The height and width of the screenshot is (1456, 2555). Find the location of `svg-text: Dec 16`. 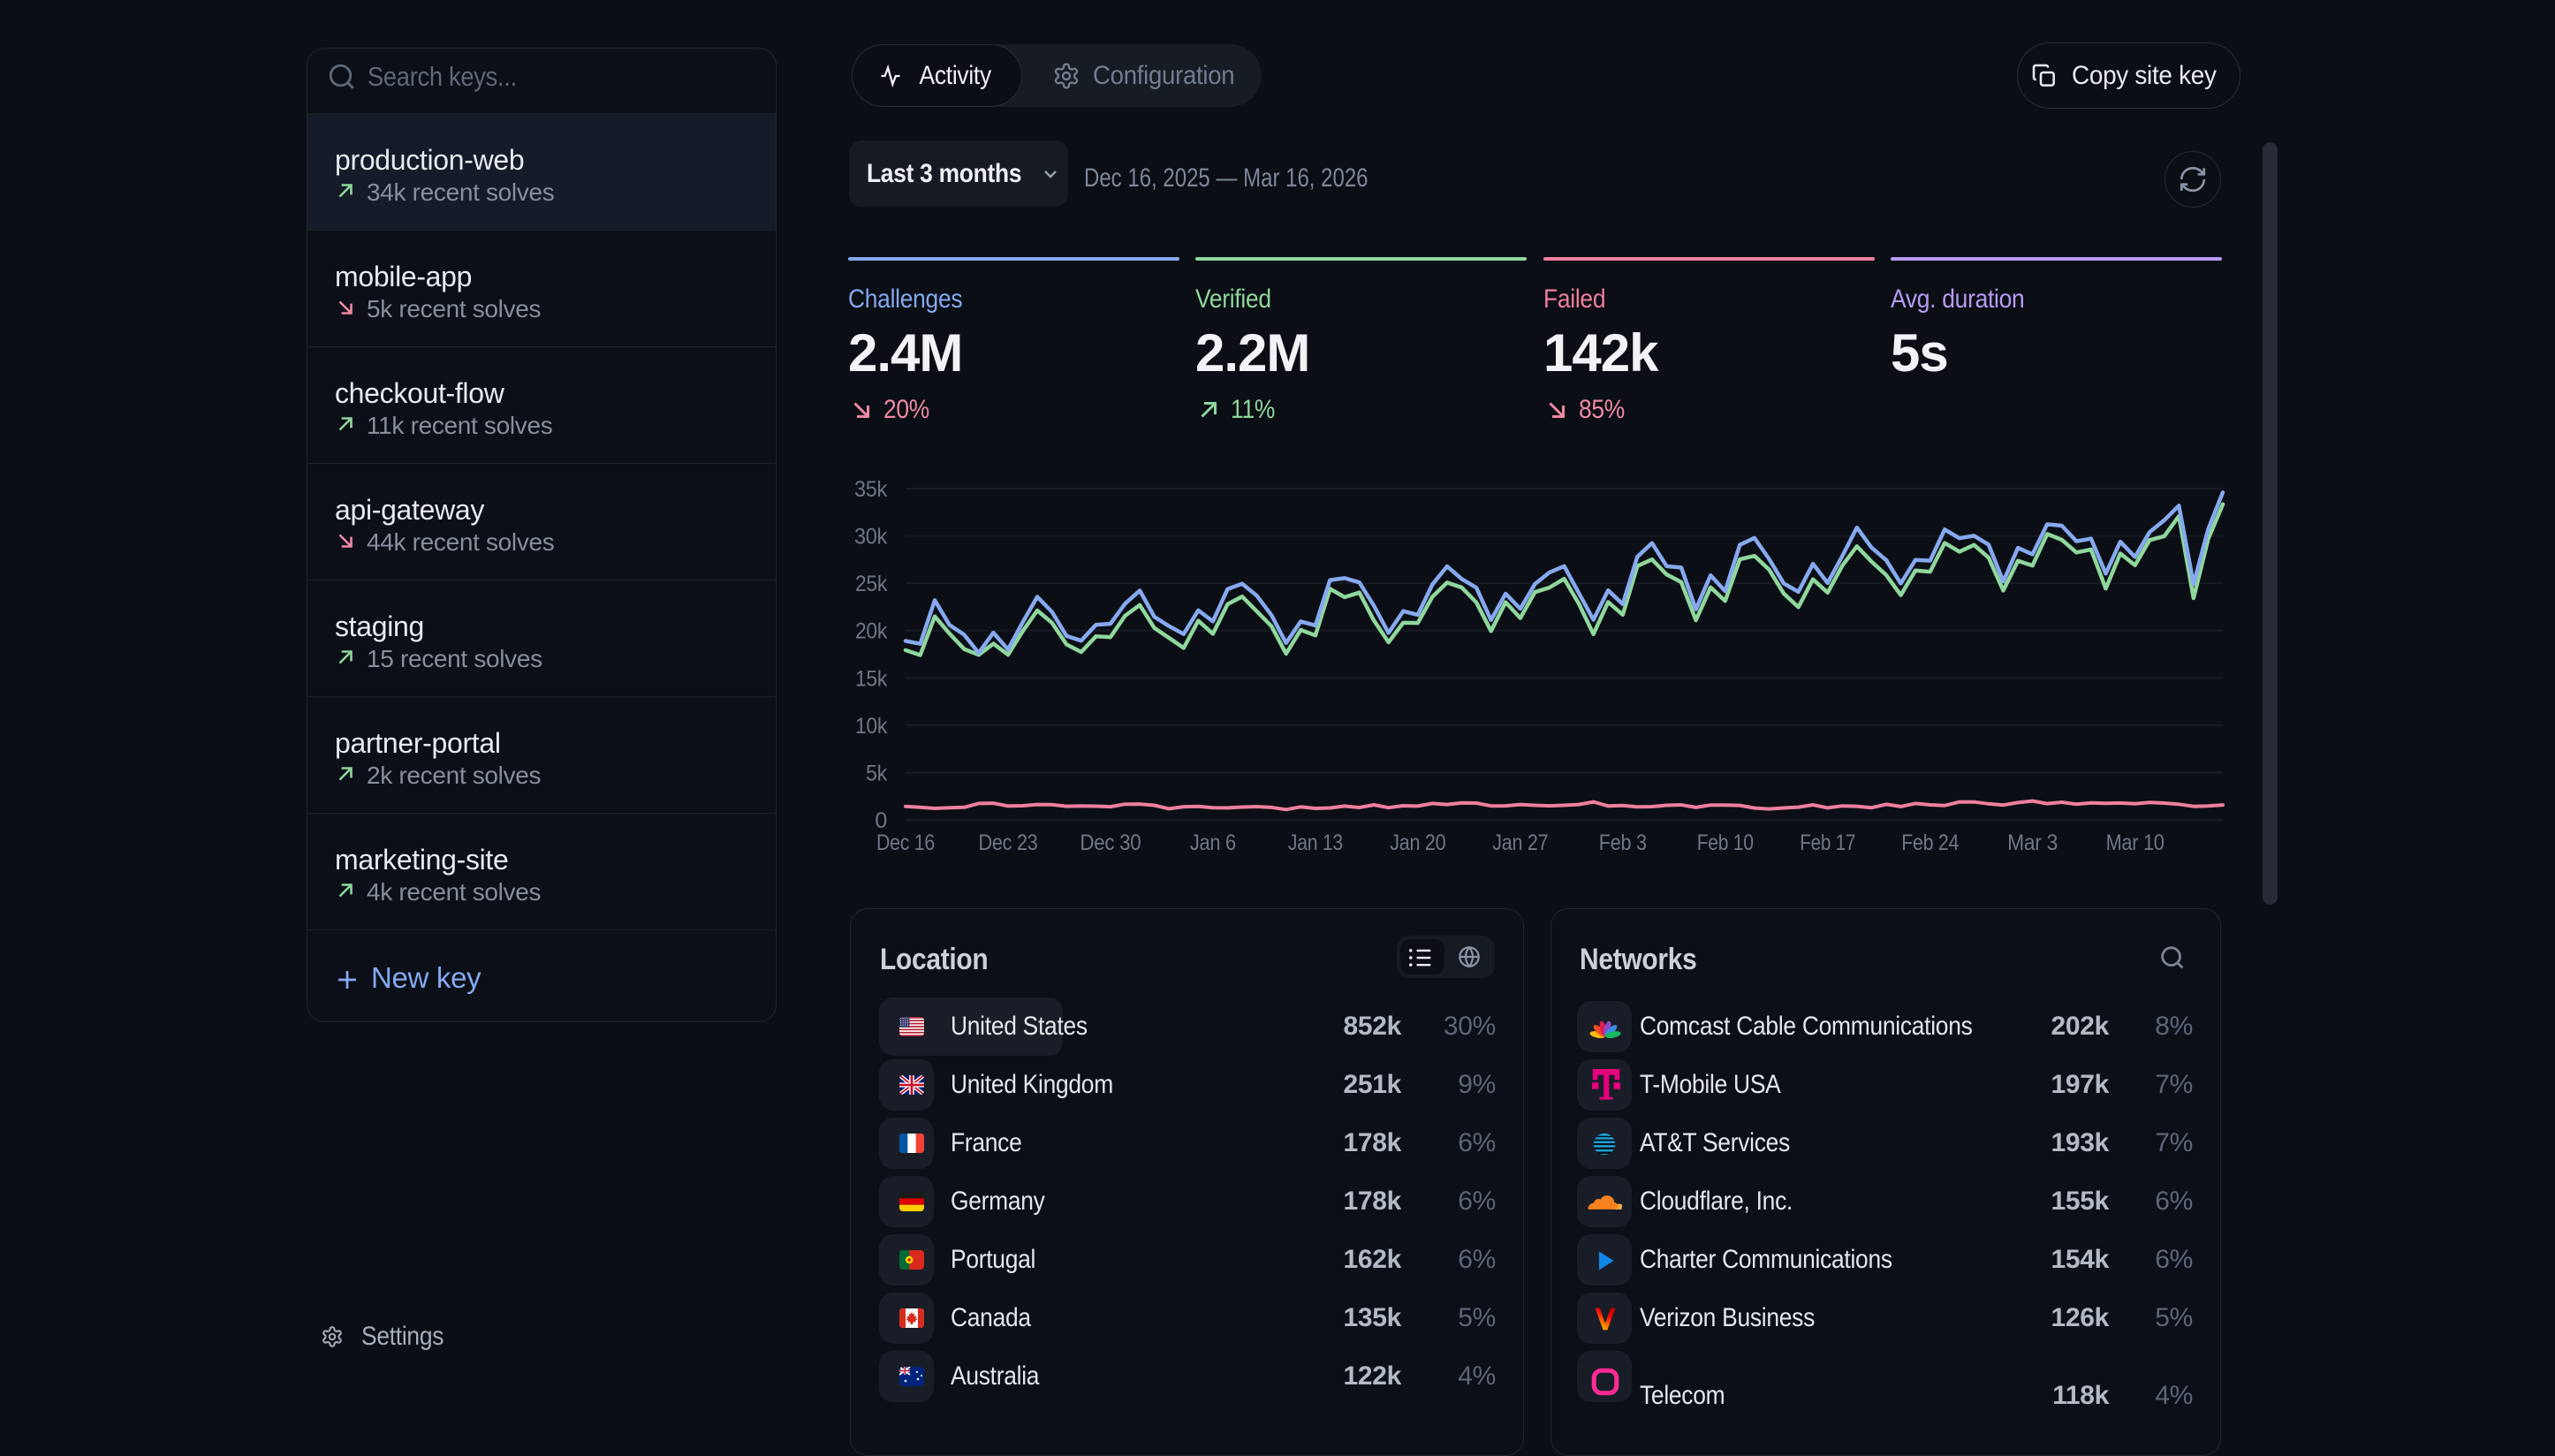

svg-text: Dec 16 is located at coordinates (905, 842).